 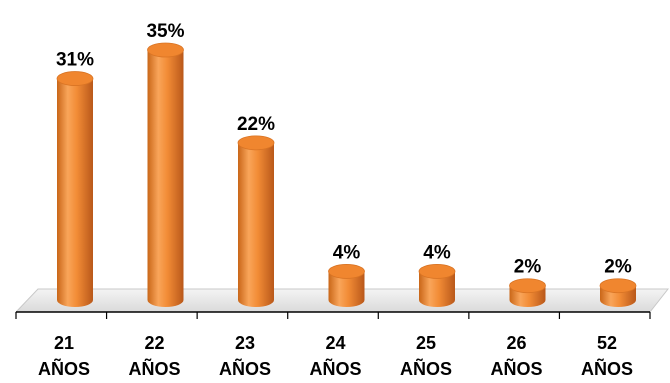 I want to click on x-axis-ticks, so click(x=333, y=315).